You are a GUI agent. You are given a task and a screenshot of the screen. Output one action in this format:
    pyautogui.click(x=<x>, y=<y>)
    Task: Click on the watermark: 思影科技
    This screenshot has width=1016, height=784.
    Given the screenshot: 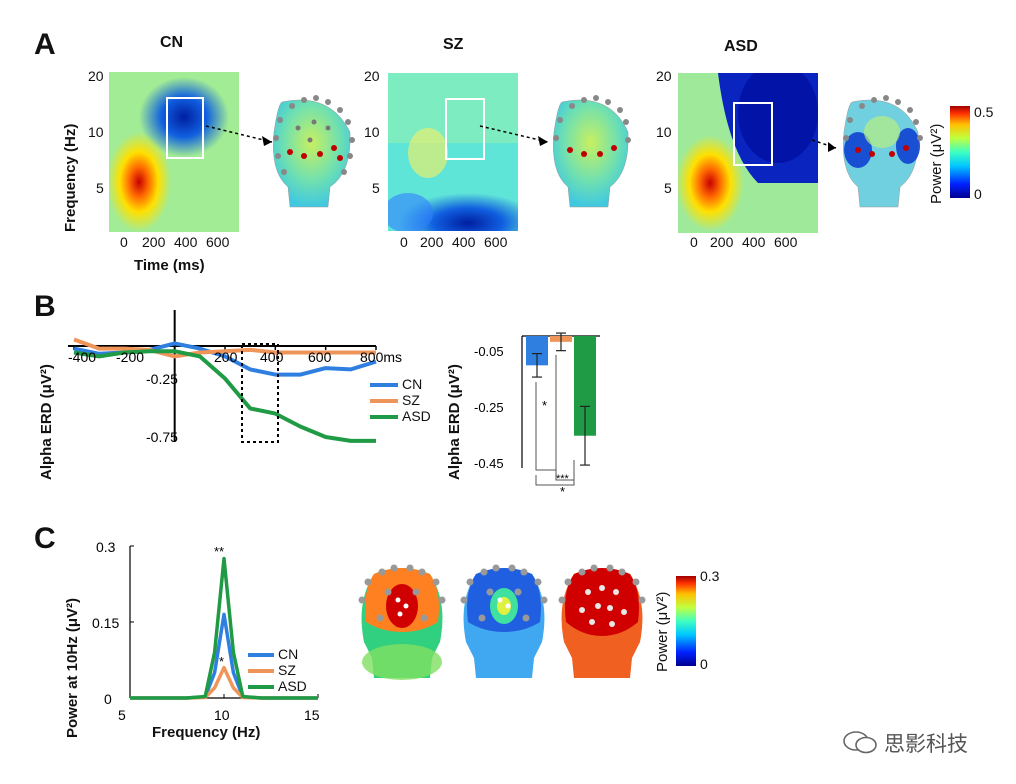 What is the action you would take?
    pyautogui.click(x=922, y=742)
    